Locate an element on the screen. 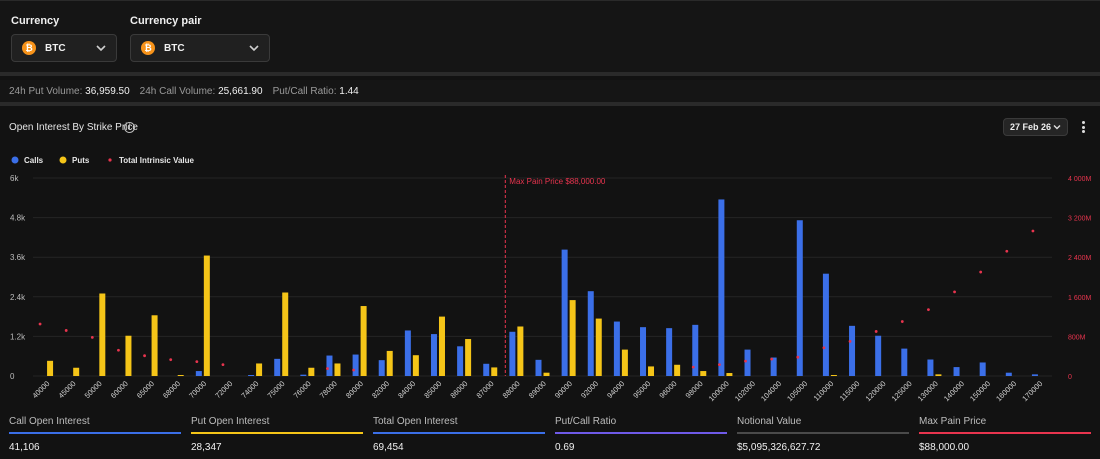  metric-label: Put Open Interest is located at coordinates (230, 421).